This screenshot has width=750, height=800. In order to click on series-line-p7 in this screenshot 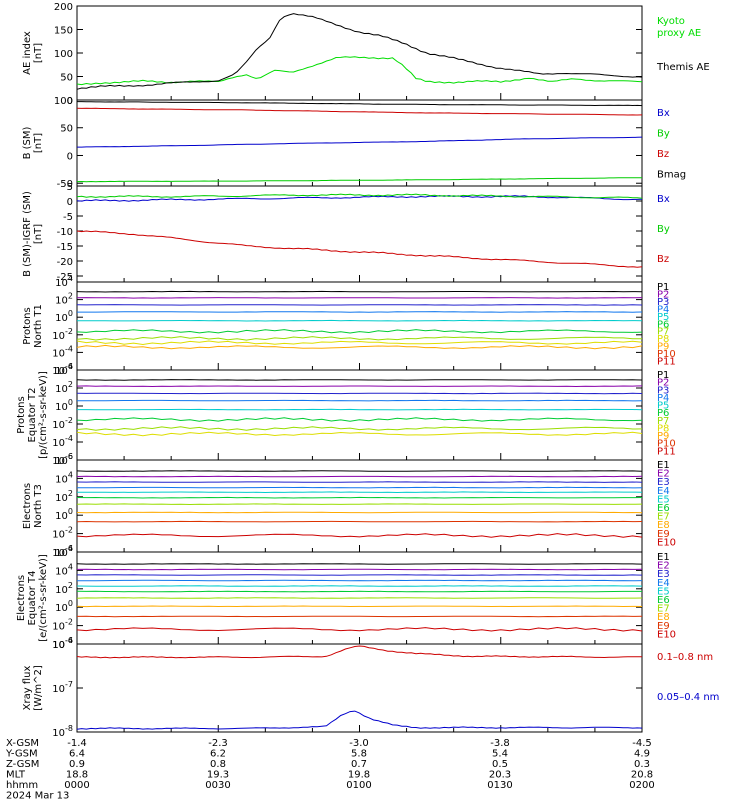, I will do `click(359, 428)`.